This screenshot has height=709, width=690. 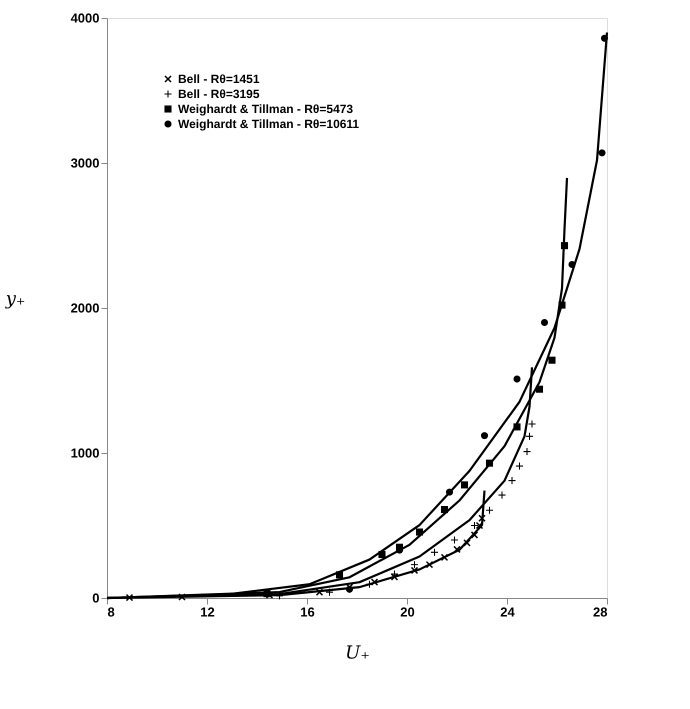 I want to click on x-tick-label: 12, so click(x=207, y=612).